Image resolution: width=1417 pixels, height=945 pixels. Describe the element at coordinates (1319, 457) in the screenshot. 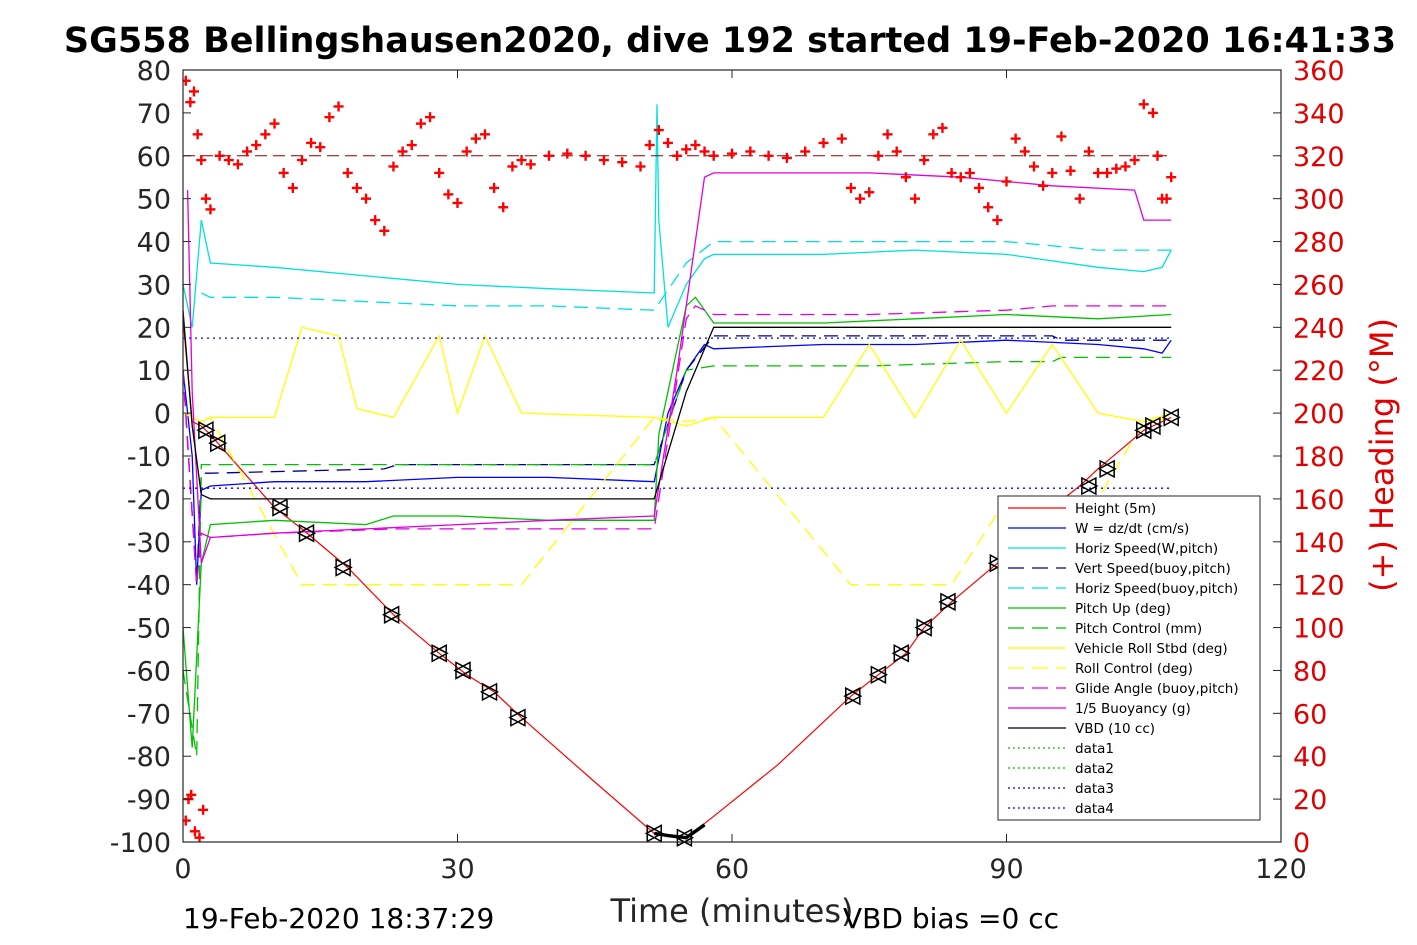

I see `y-right-tick-label: 180` at that location.